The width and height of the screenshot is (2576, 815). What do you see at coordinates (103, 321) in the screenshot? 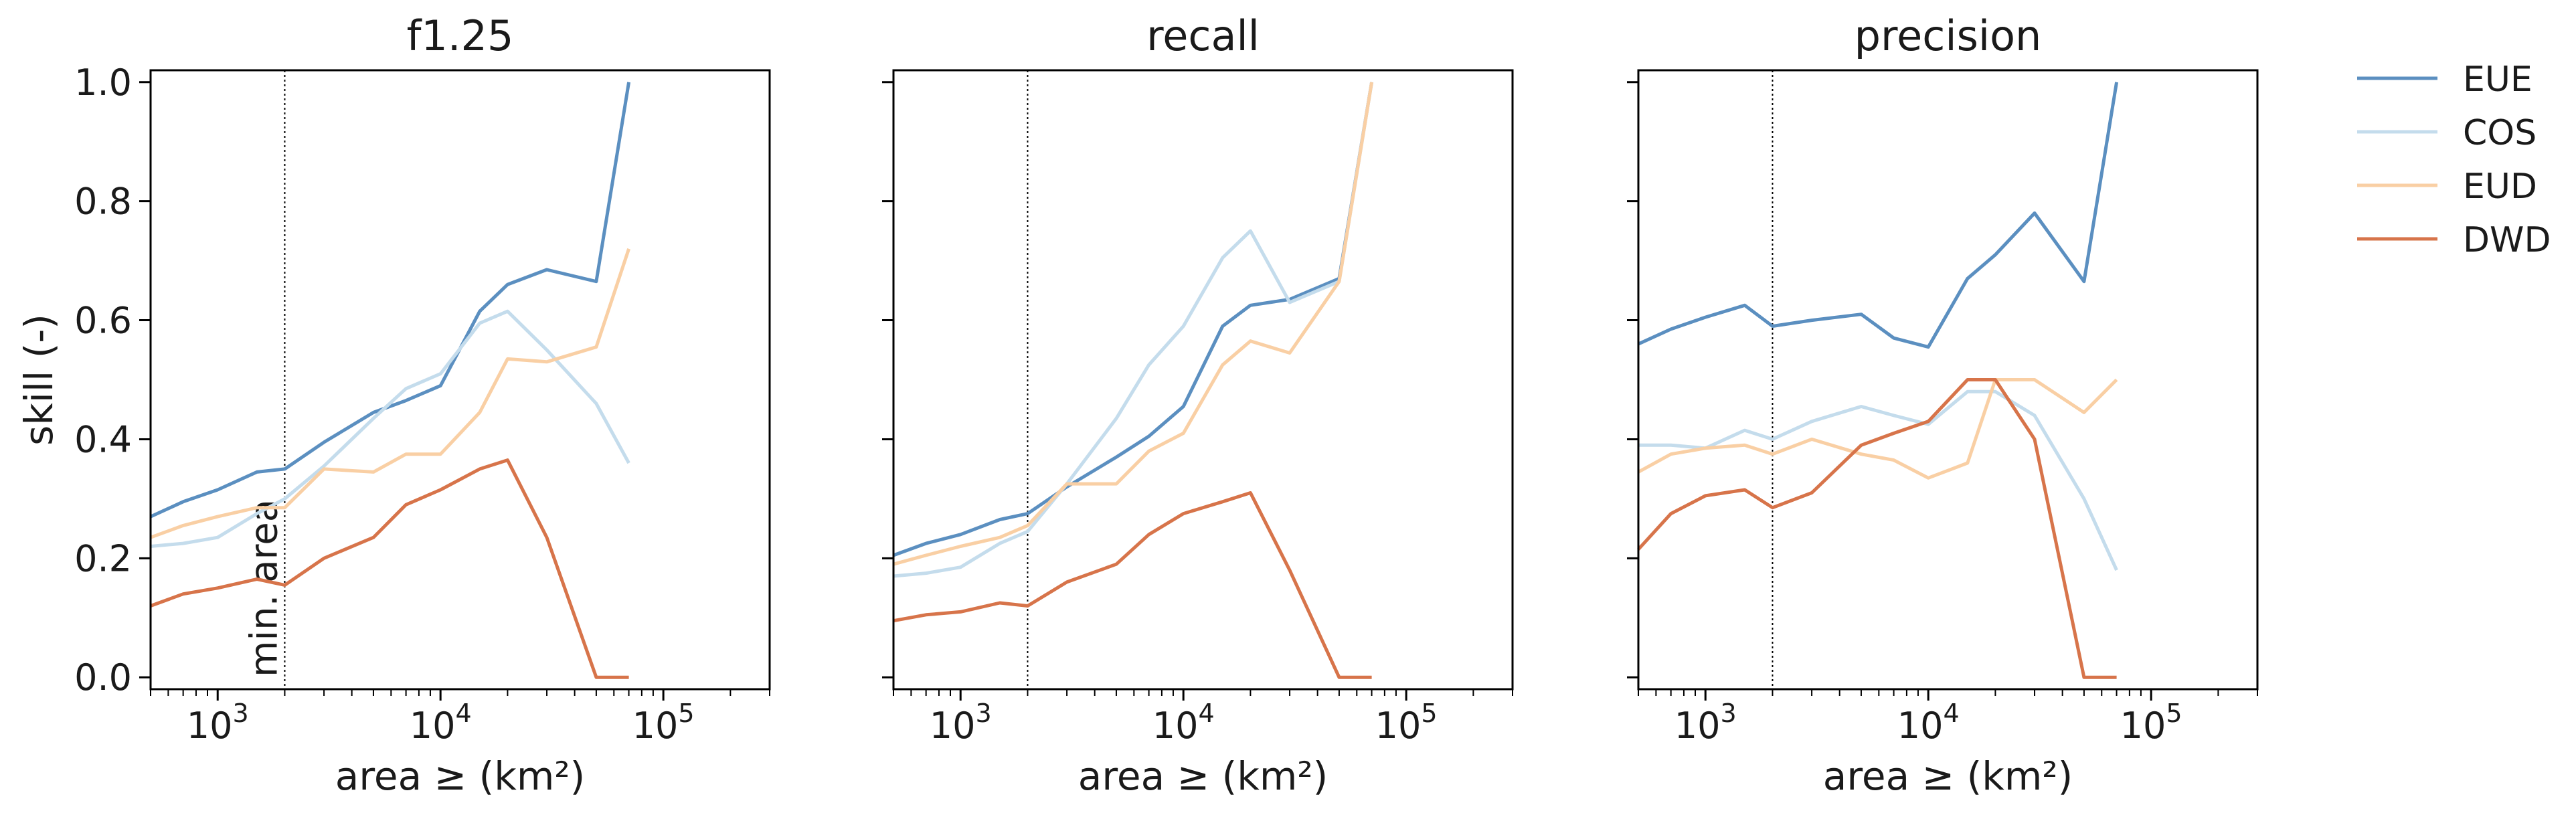
I see `y-tick-label: 0.6` at bounding box center [103, 321].